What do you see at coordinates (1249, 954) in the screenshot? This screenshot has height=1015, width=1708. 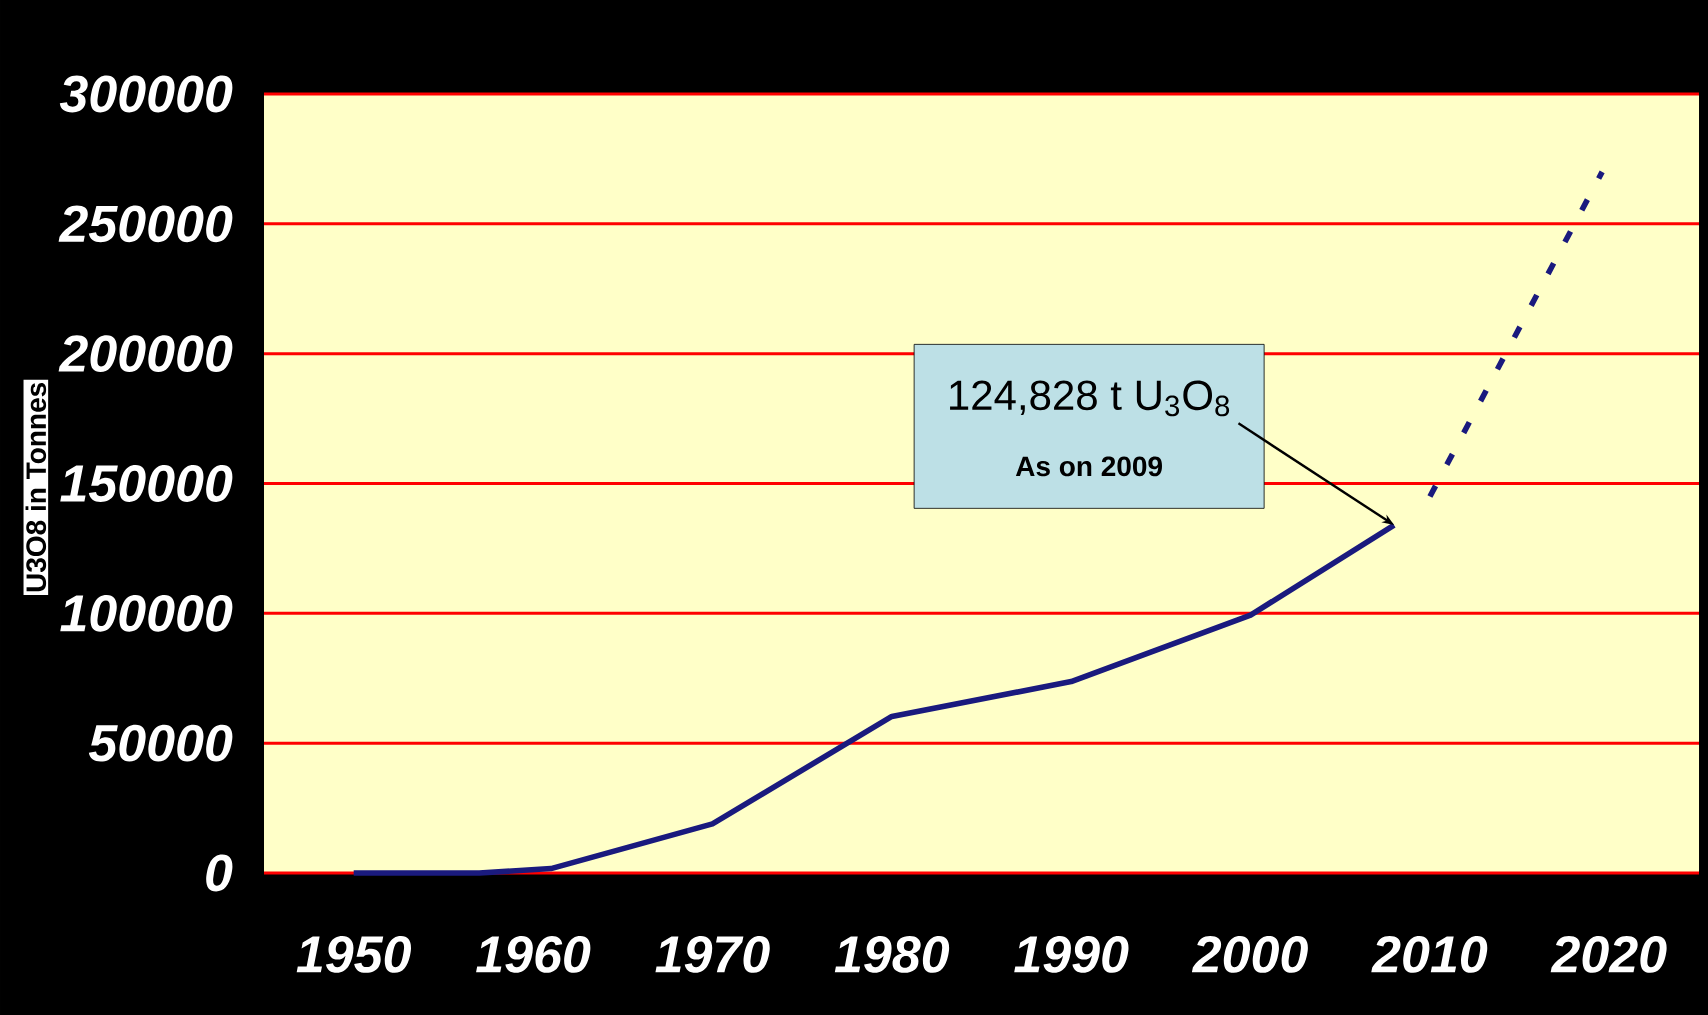 I see `x-tick-label: 2000` at bounding box center [1249, 954].